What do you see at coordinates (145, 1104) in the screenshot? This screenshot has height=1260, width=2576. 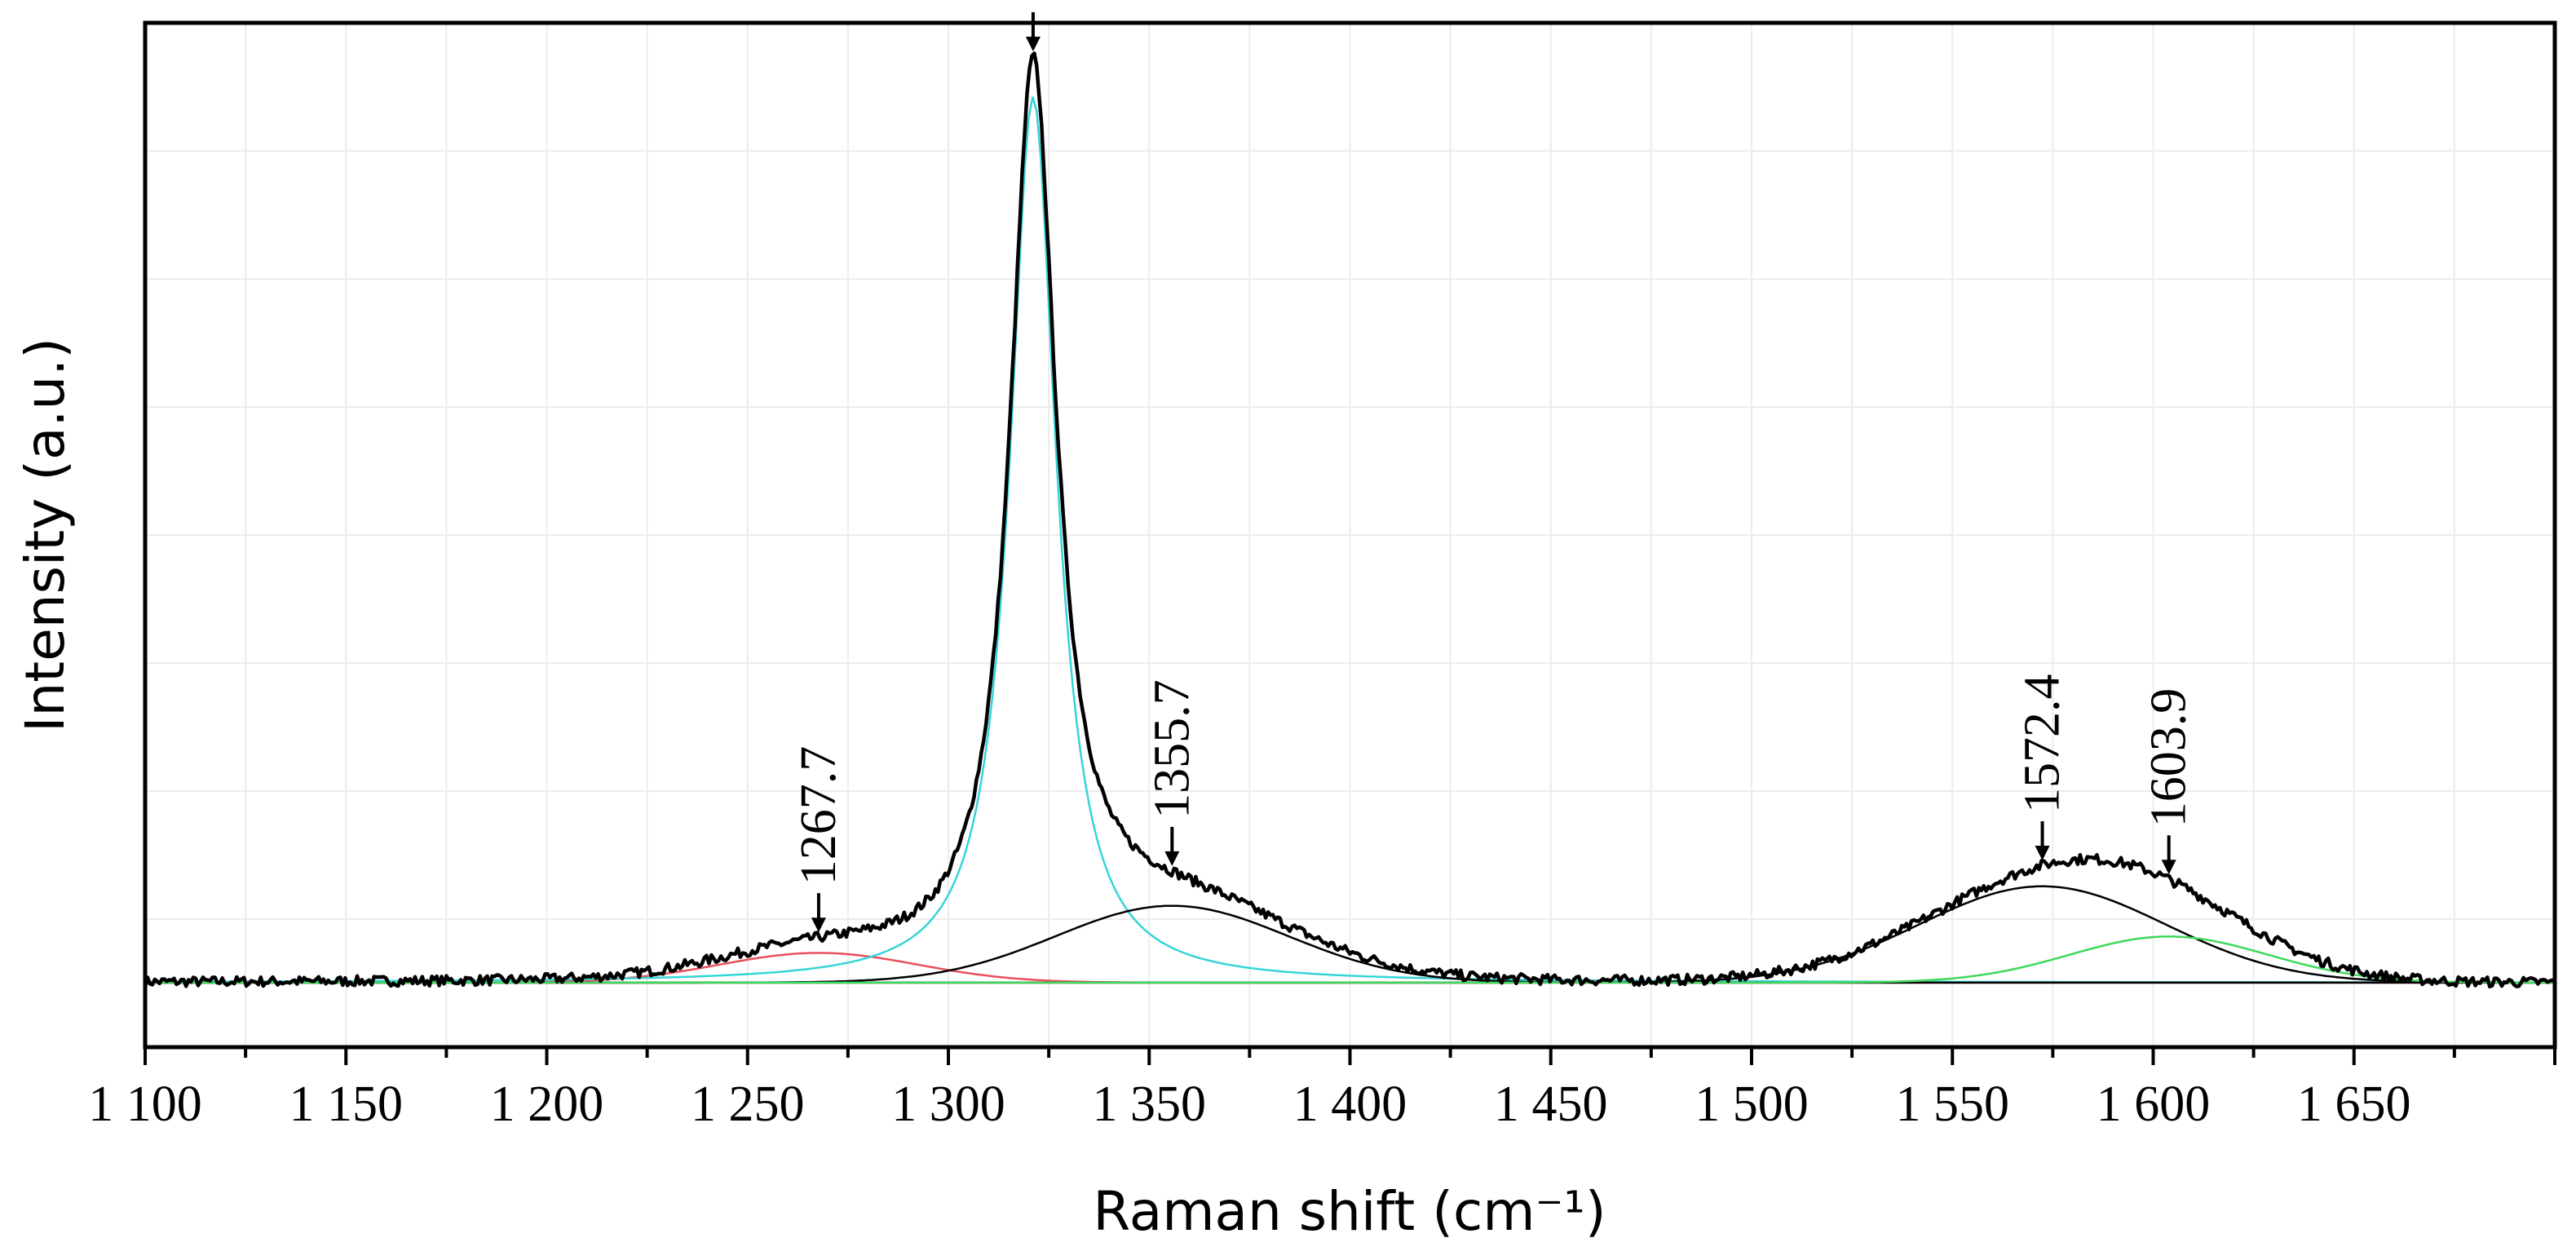 I see `x-tick-label: 1 100` at bounding box center [145, 1104].